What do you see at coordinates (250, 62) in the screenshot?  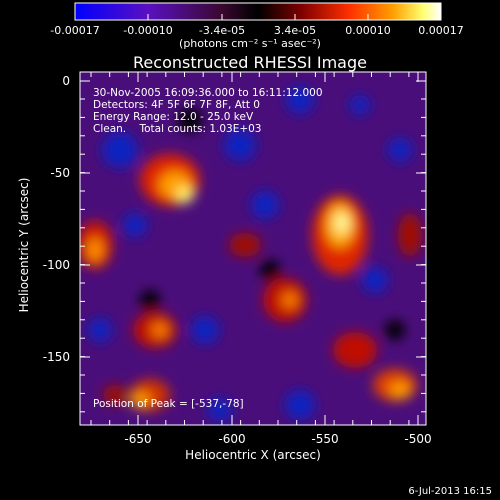 I see `page-title: Reconstructed RHESSI Image` at bounding box center [250, 62].